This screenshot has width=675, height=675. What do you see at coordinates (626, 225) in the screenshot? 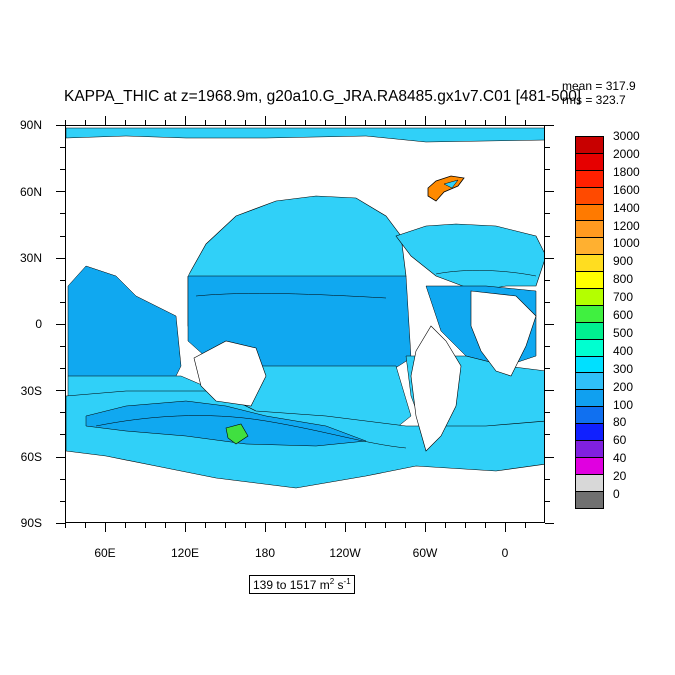
I see `colorbar-label: 1200` at bounding box center [626, 225].